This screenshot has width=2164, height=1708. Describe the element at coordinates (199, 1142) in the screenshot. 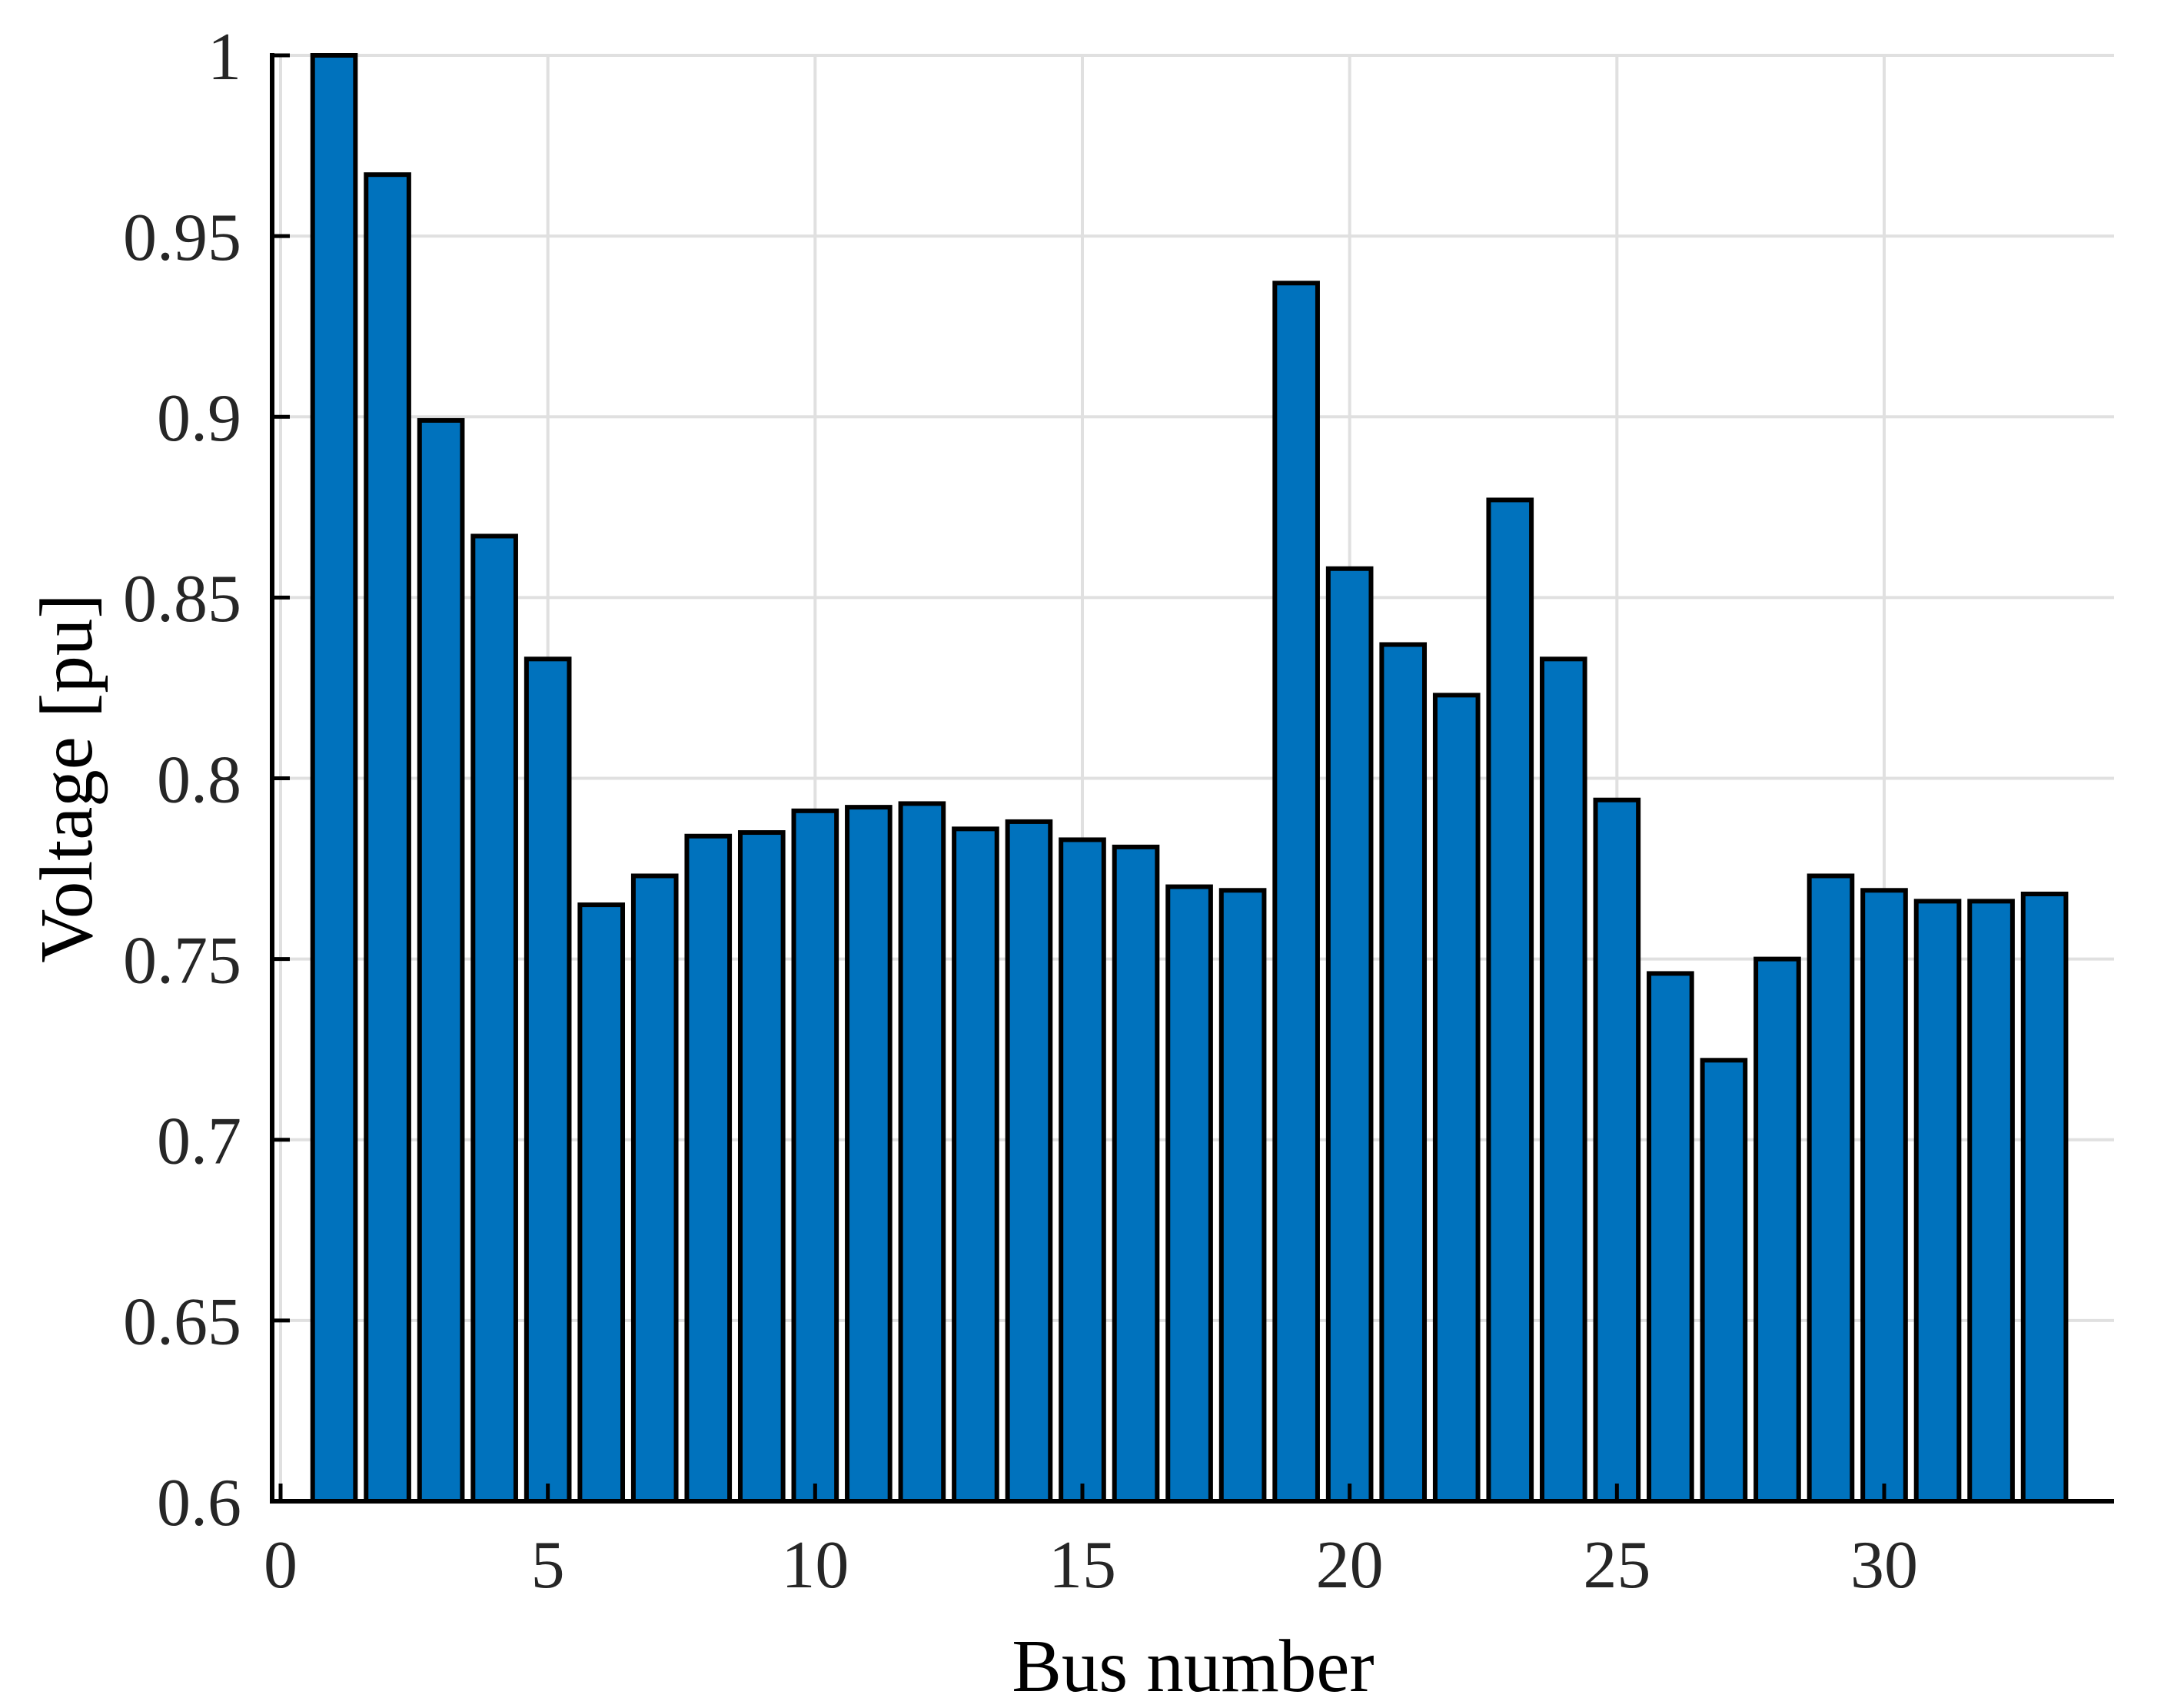

I see `y-tick-label: 0.7` at that location.